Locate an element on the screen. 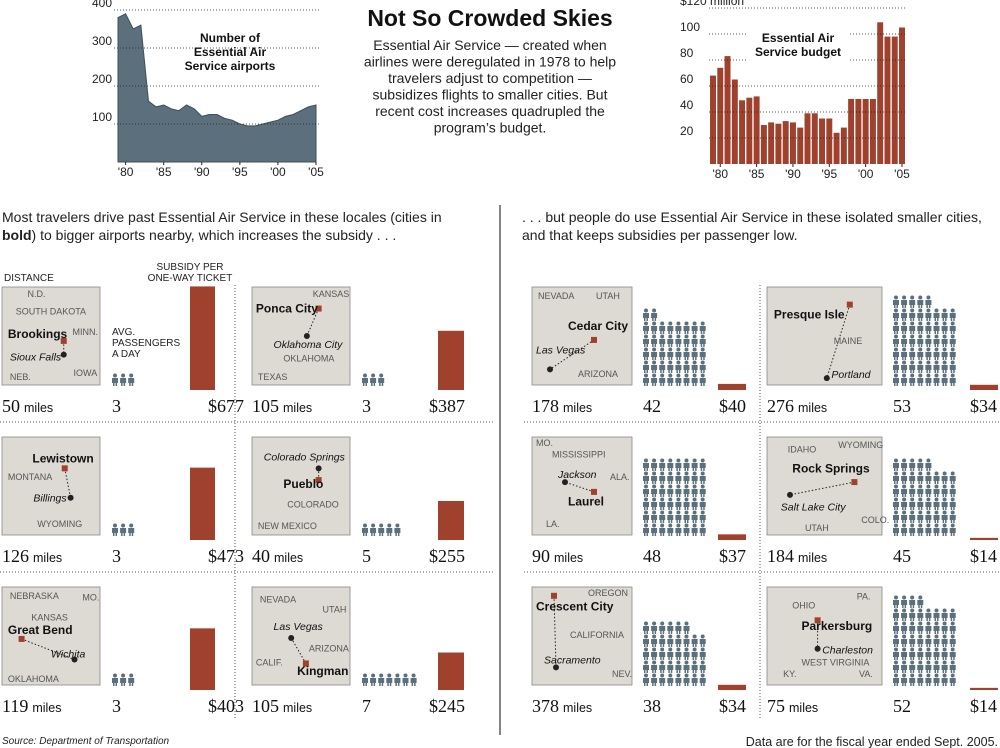 Image resolution: width=1000 pixels, height=748 pixels. hub-dot is located at coordinates (306, 336).